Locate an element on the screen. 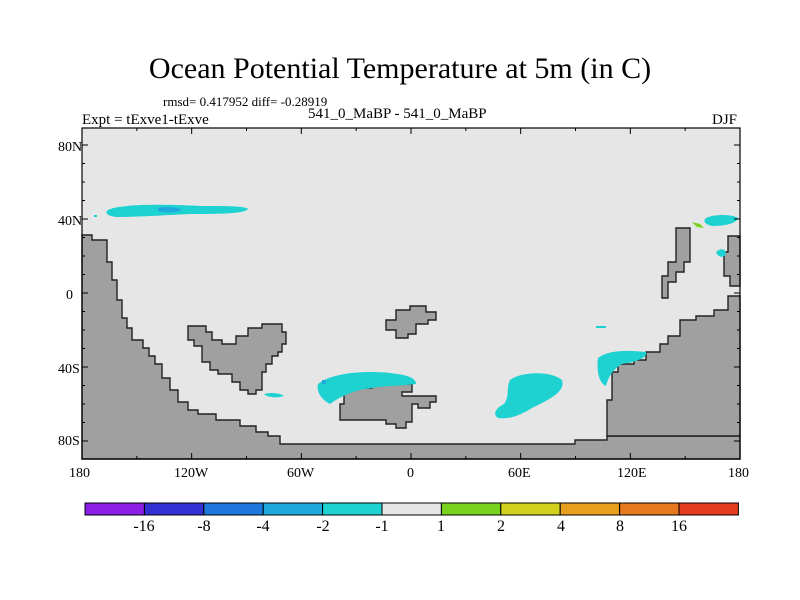 Image resolution: width=800 pixels, height=600 pixels. colorbar-label-neg2: -2 is located at coordinates (323, 526).